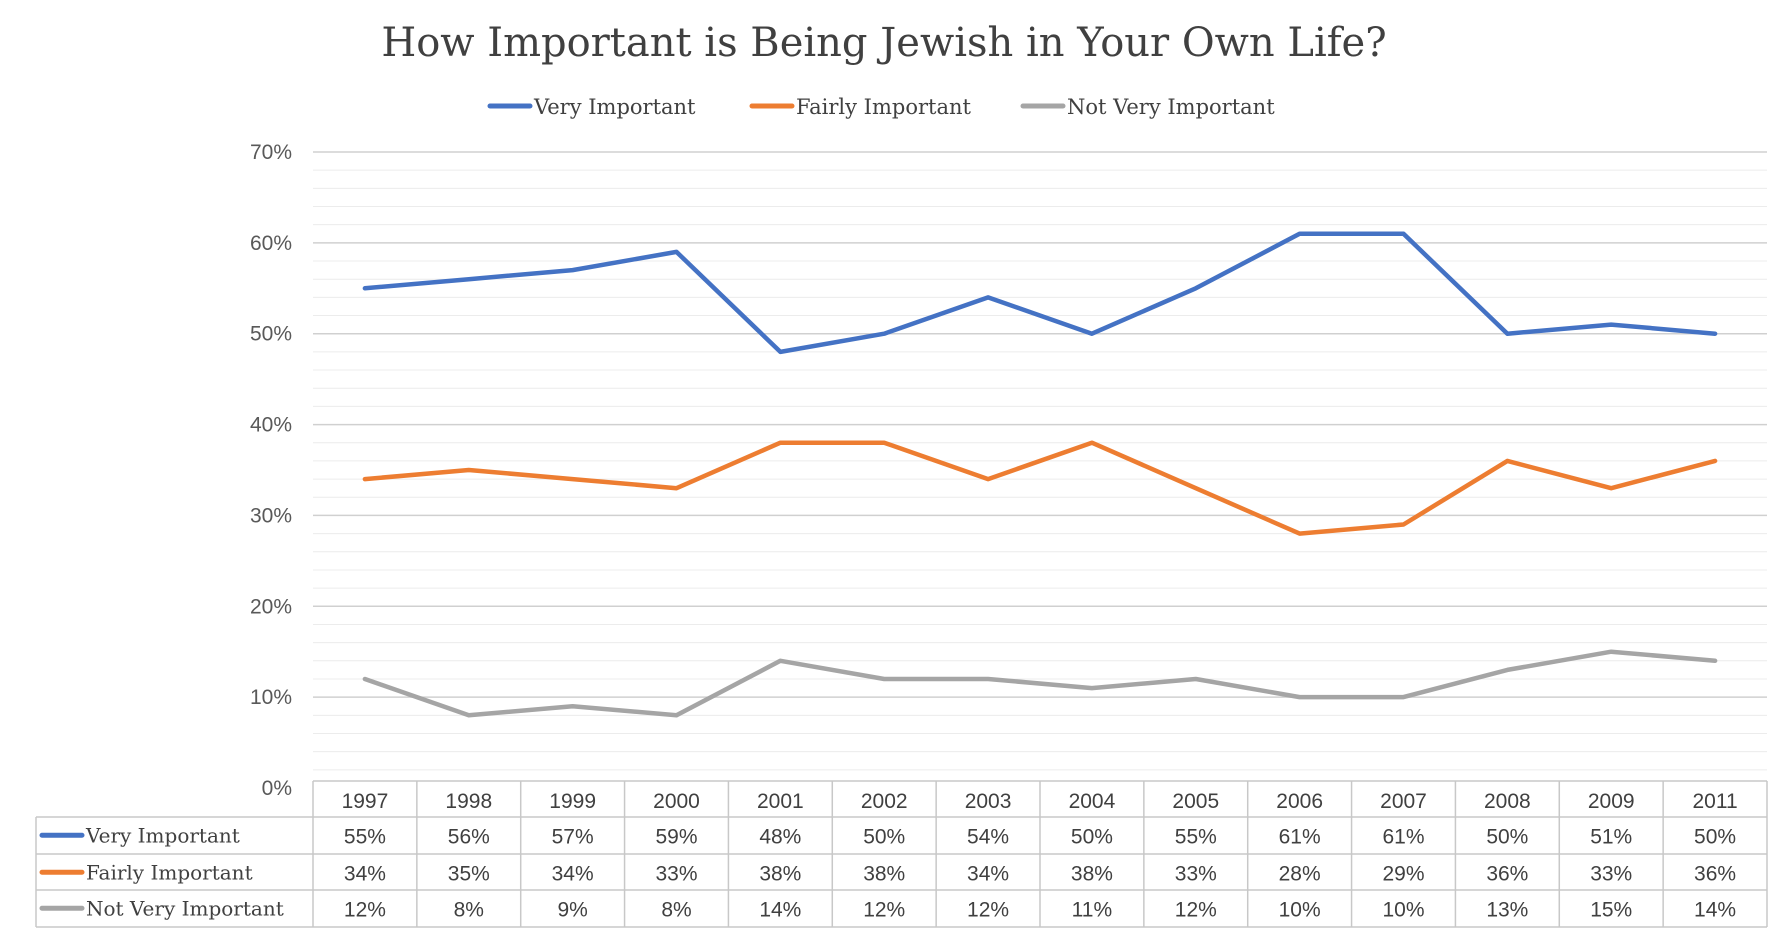 The image size is (1769, 935). Describe the element at coordinates (271, 515) in the screenshot. I see `y-tick-label: 30%` at that location.